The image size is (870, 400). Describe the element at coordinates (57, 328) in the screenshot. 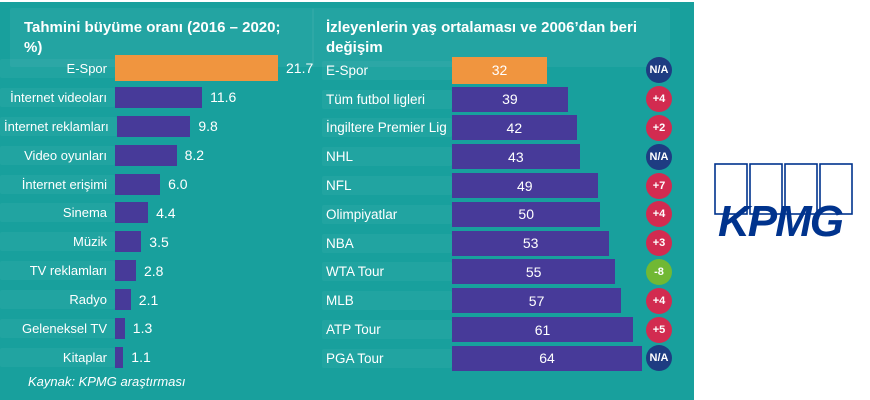

I see `growth-category-label: Geleneksel TV` at that location.